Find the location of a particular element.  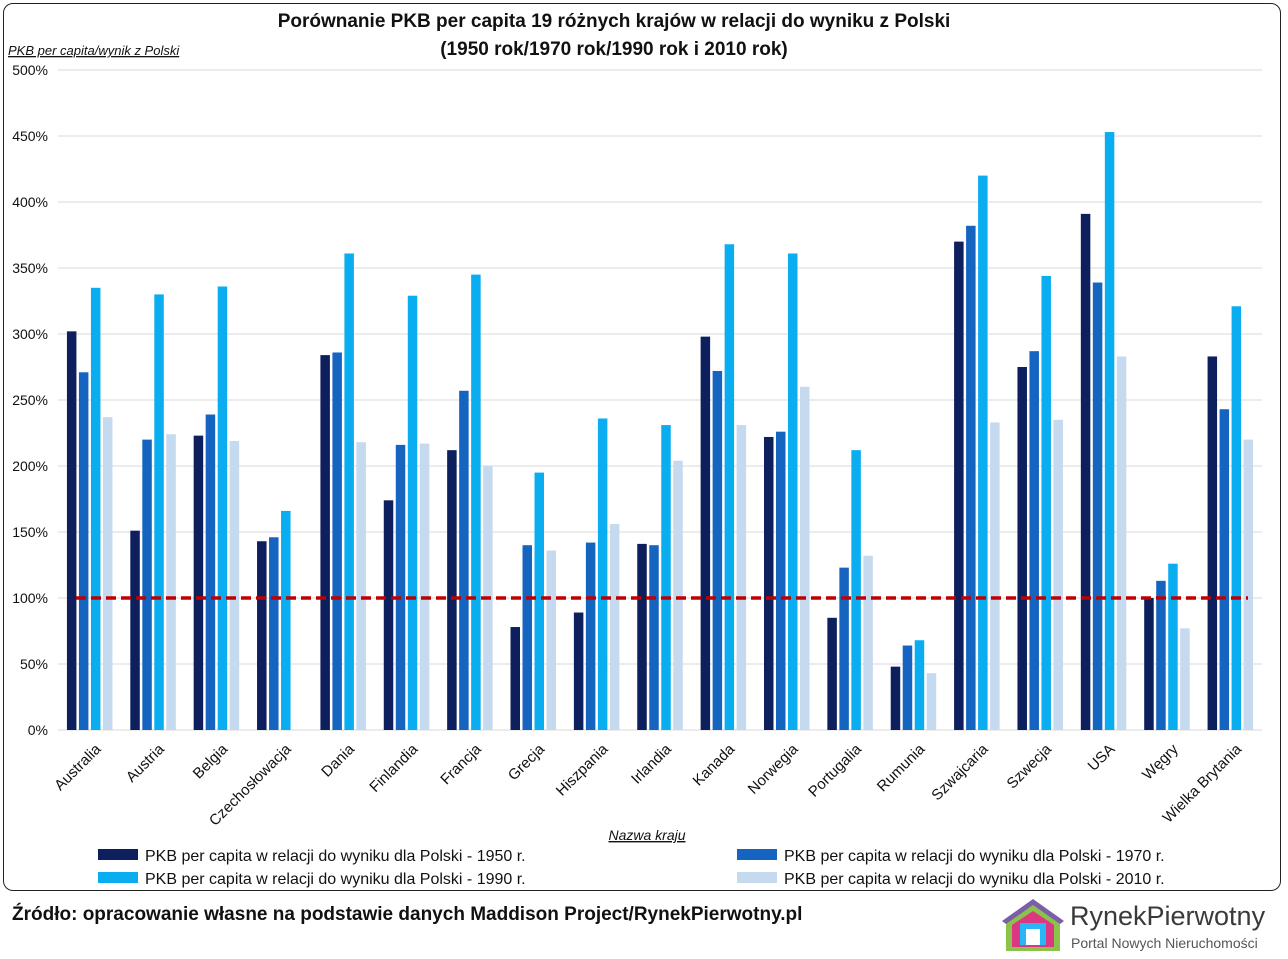

x-tick-label: Grecja is located at coordinates (527, 762).